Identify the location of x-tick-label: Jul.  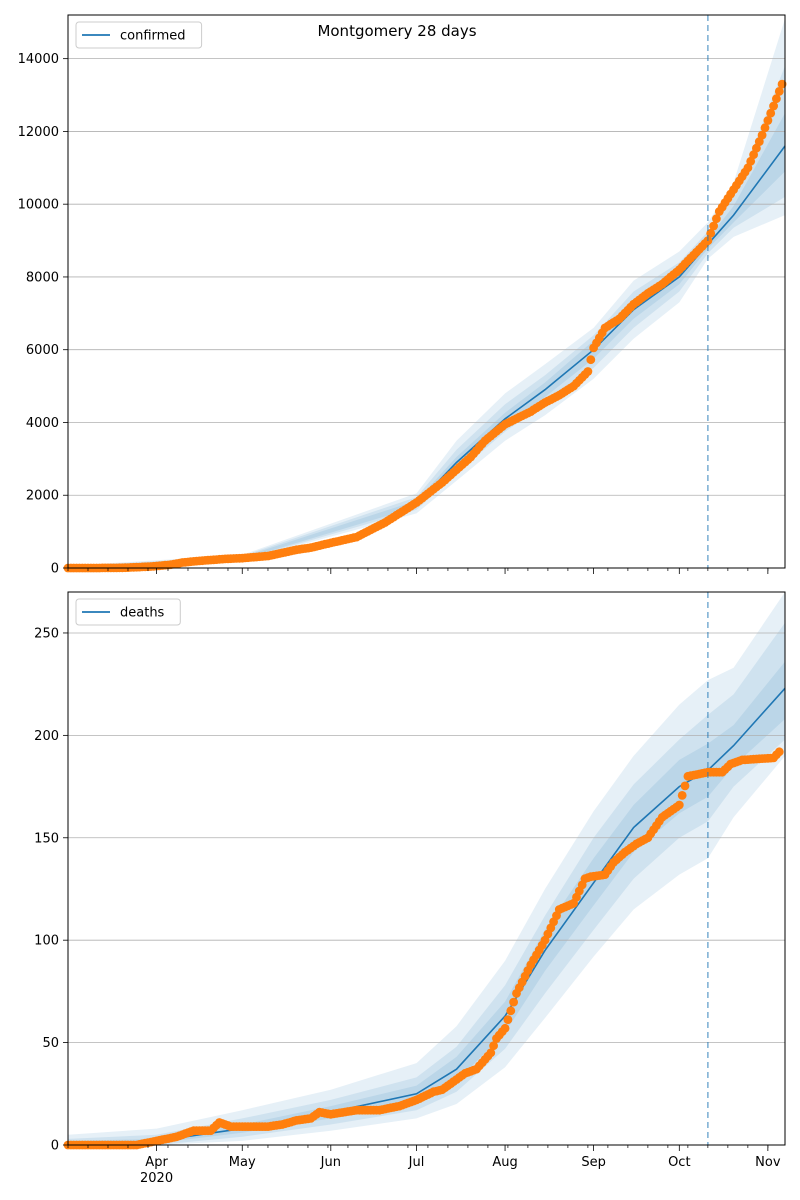
(416, 1162).